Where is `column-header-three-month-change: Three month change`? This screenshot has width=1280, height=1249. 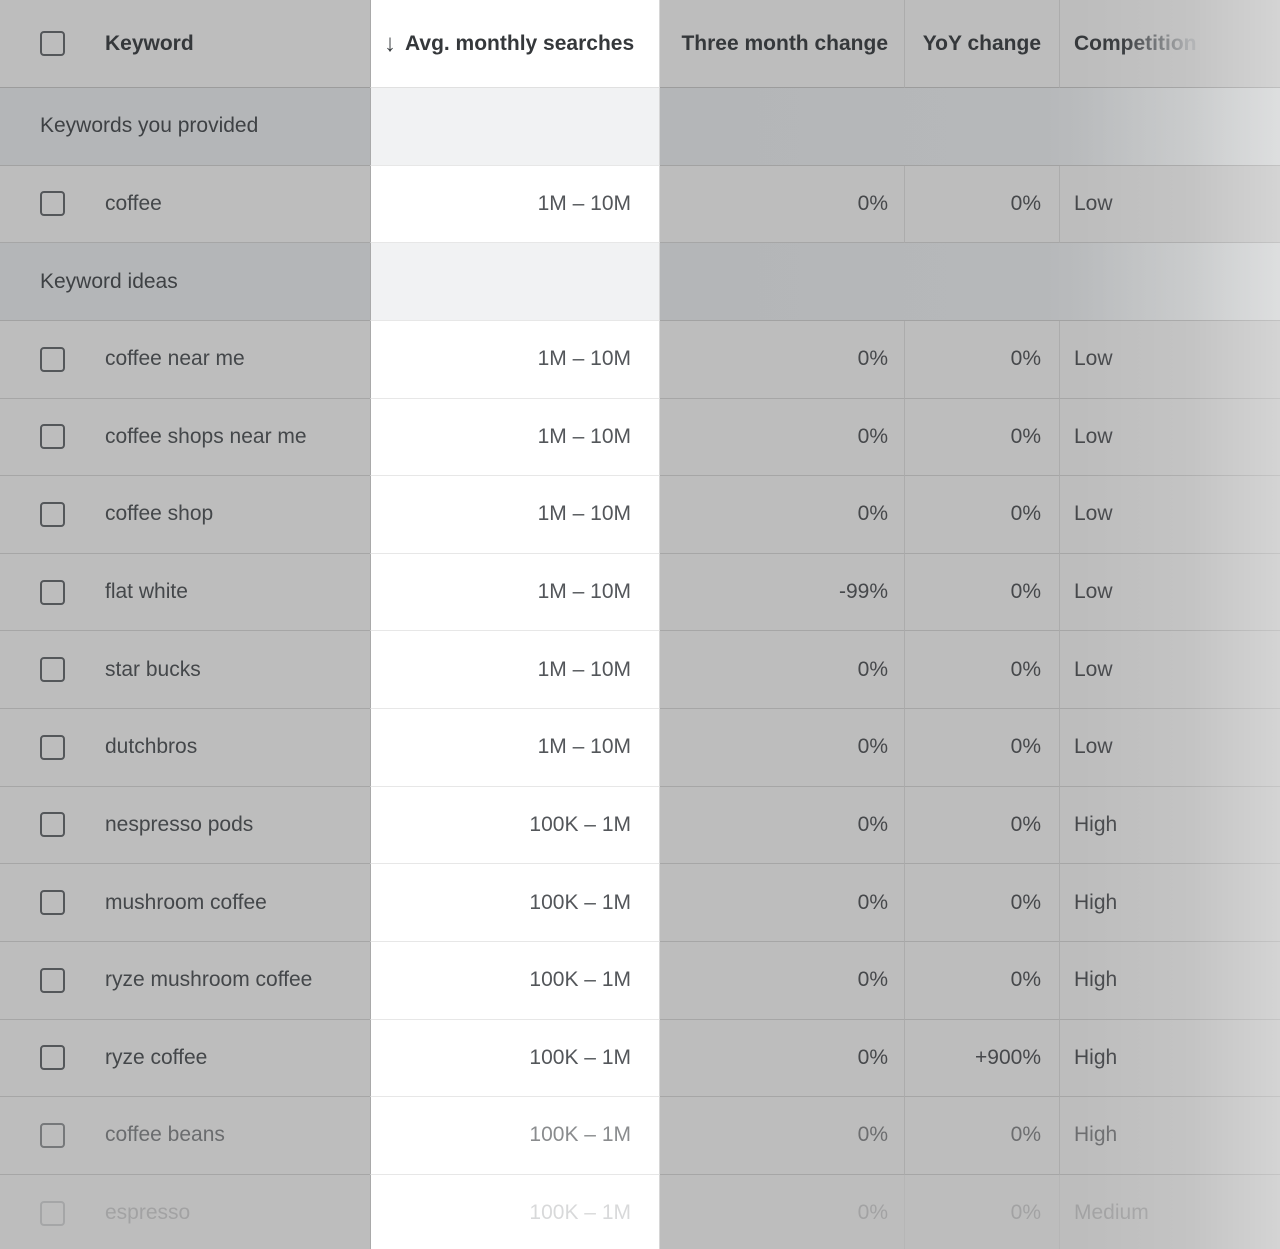
column-header-three-month-change: Three month change is located at coordinates (782, 44).